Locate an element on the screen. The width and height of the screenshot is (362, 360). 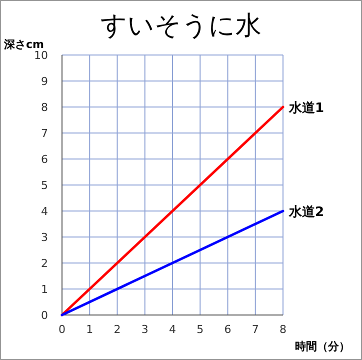
x-tick-label: 1 is located at coordinates (90, 329).